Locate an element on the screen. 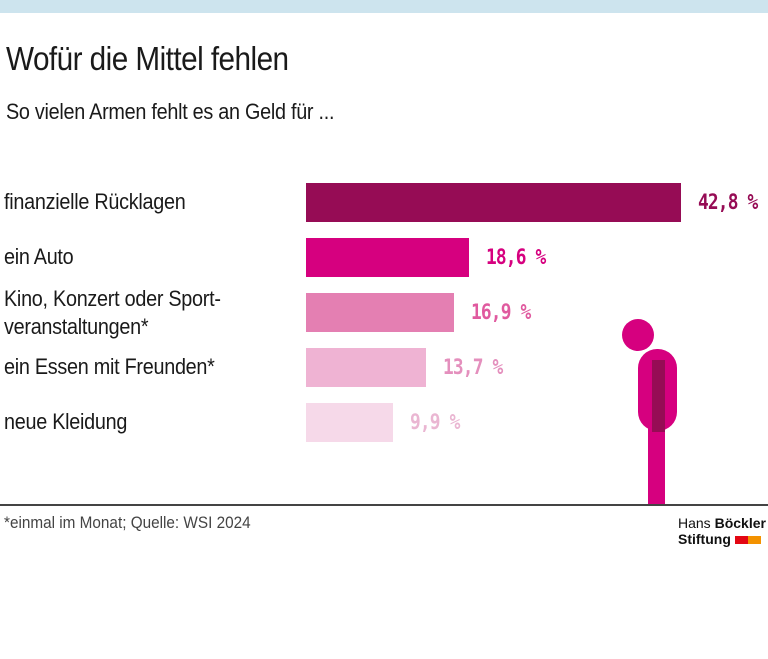  value-label: 18,6 % is located at coordinates (515, 257).